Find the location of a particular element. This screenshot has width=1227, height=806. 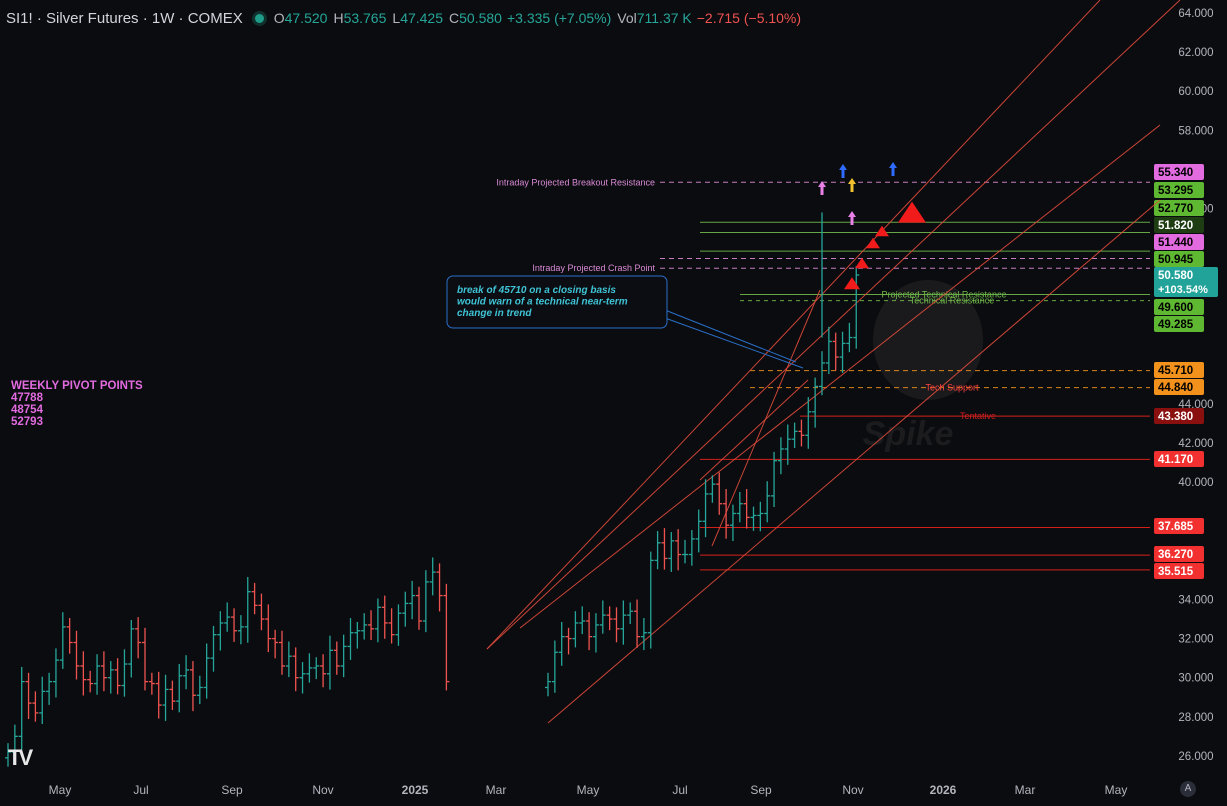

price-badge-label: 51.440 is located at coordinates (1175, 243).